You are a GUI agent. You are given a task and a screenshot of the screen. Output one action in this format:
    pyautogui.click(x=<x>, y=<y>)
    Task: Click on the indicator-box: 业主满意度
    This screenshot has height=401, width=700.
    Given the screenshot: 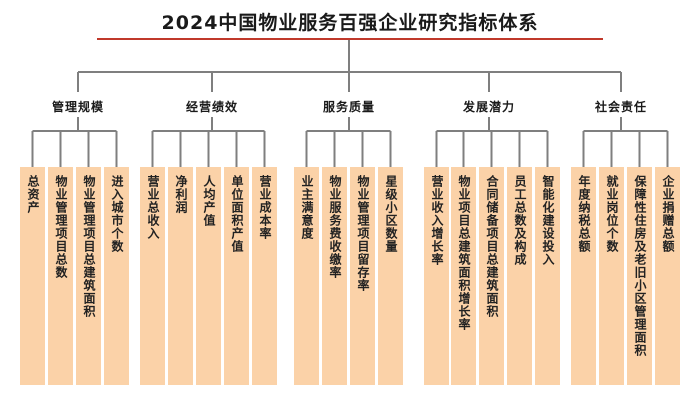 What is the action you would take?
    pyautogui.click(x=306, y=276)
    